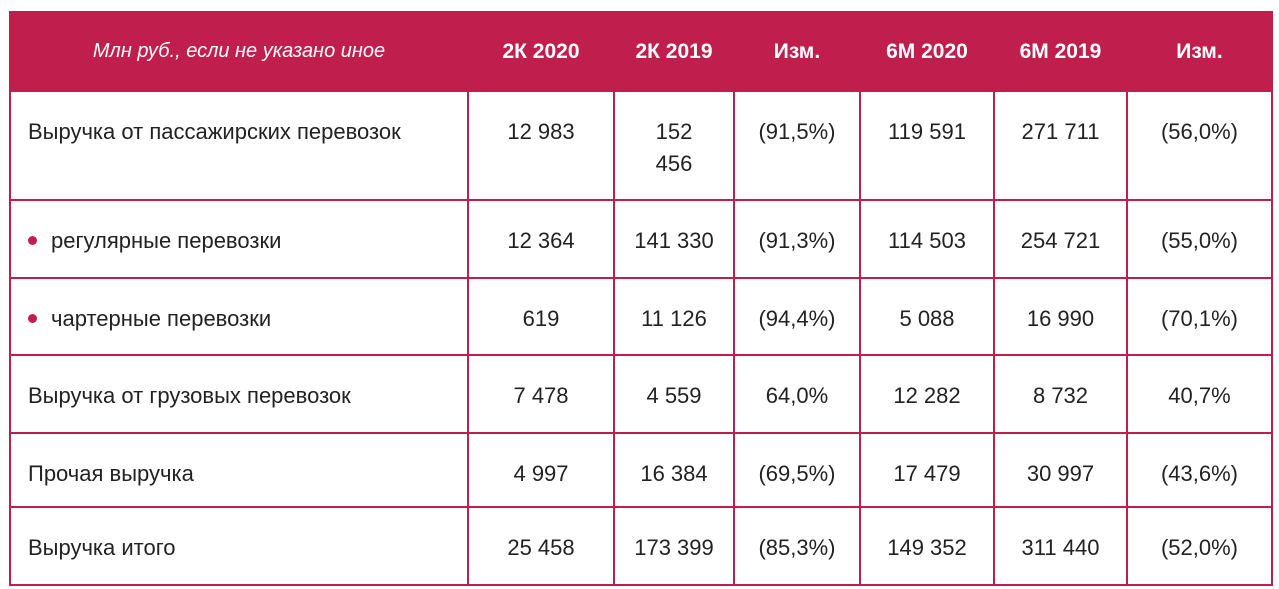 The height and width of the screenshot is (589, 1279). I want to click on row-label: регулярные перевозки, so click(166, 240).